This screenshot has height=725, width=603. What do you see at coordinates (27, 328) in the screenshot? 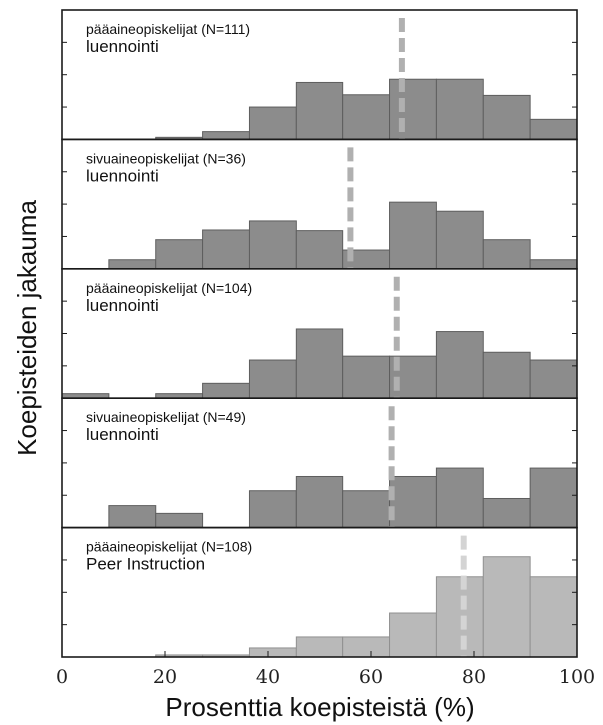
I see `y-axis-label: Koepisteiden jakauma` at bounding box center [27, 328].